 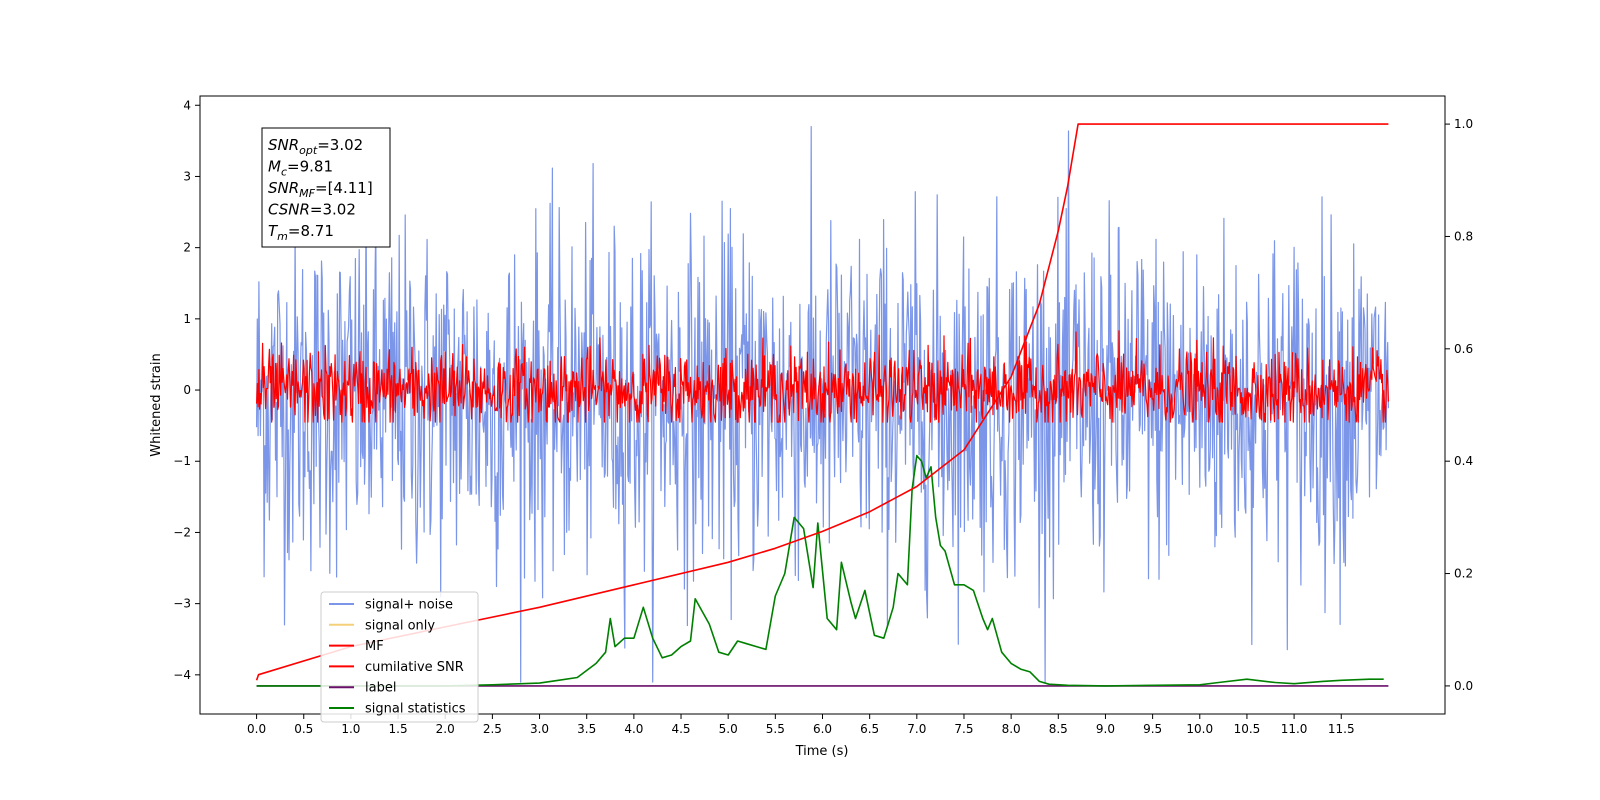 I want to click on x-tick-label: 10.0, so click(x=1199, y=729).